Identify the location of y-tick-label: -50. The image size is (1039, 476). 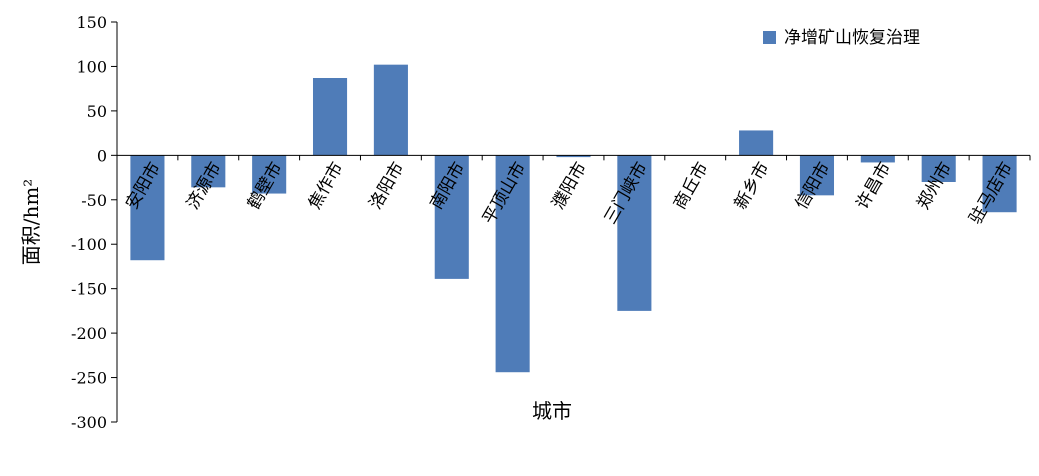
(94, 200).